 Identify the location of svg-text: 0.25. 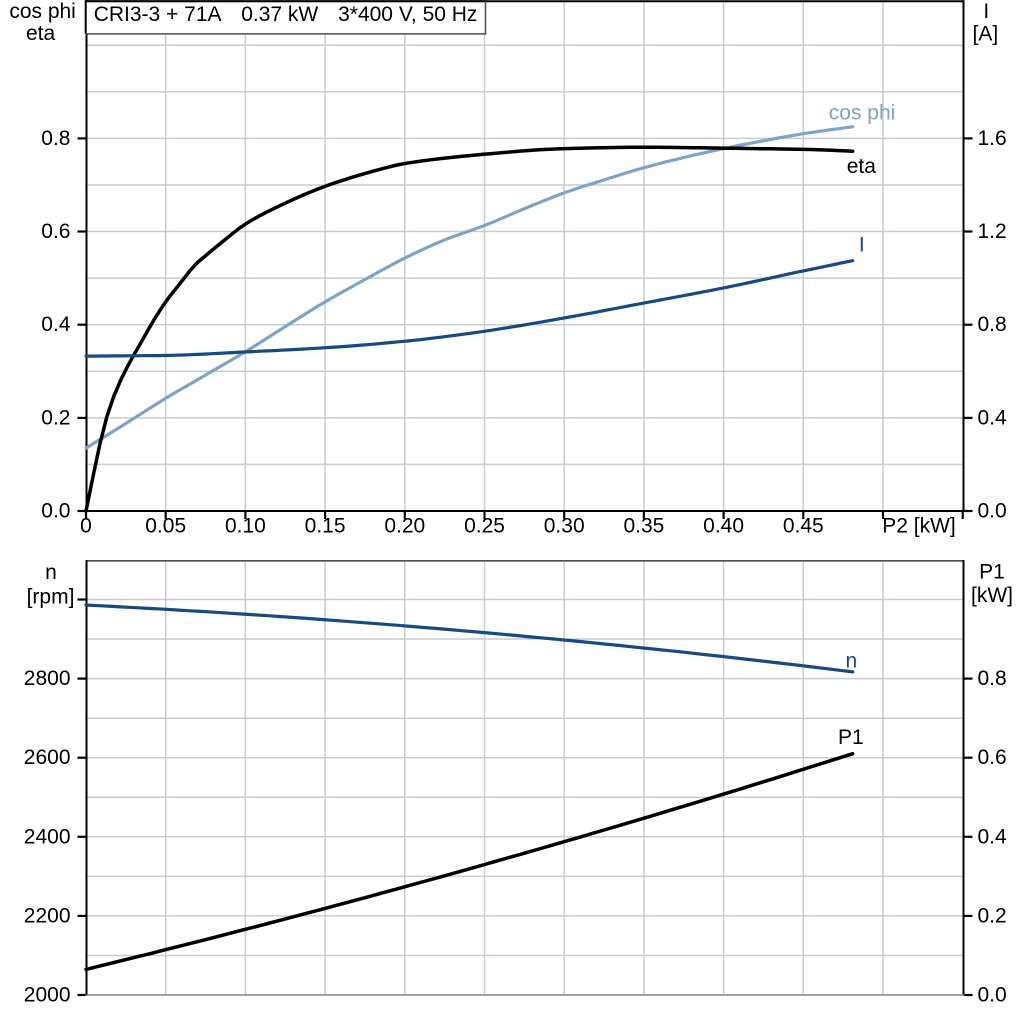
(484, 526).